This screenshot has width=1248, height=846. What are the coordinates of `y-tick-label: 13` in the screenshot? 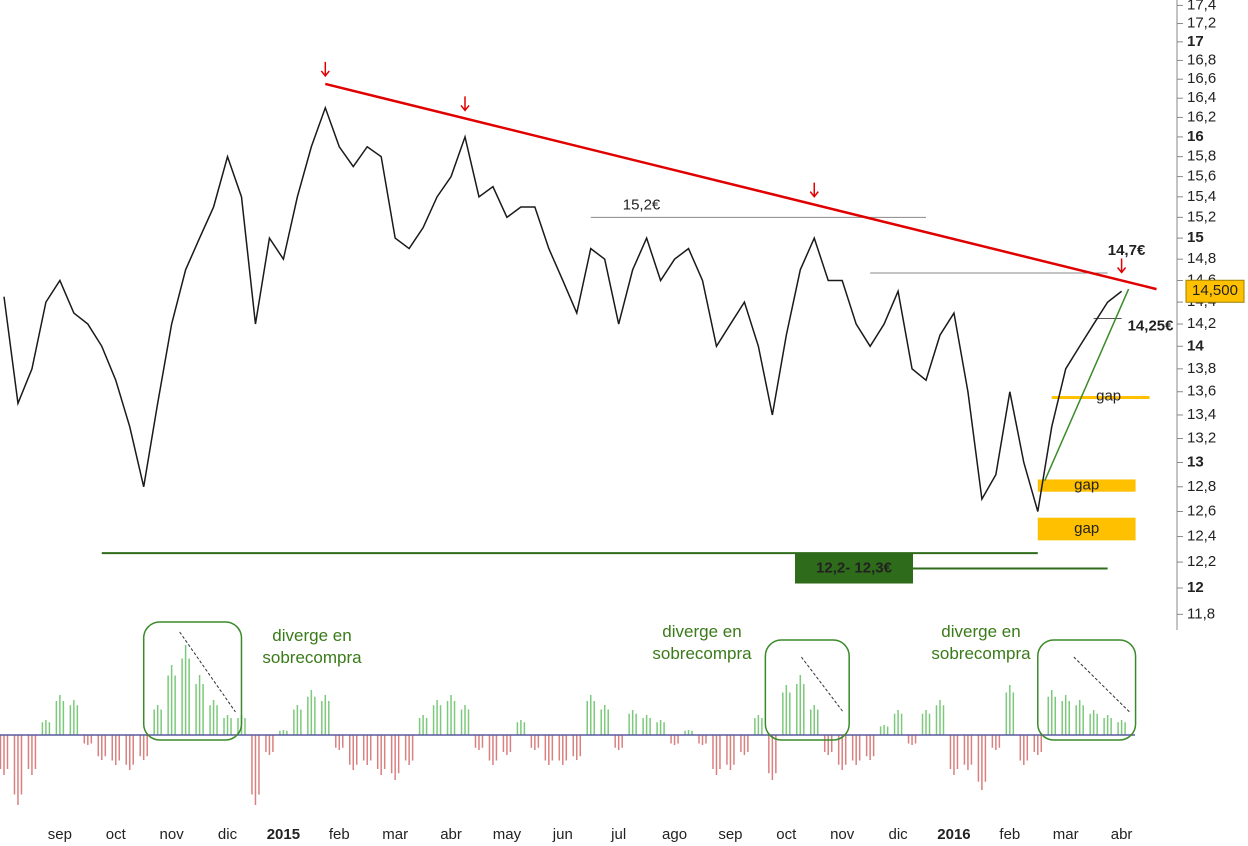 It's located at (1195, 461).